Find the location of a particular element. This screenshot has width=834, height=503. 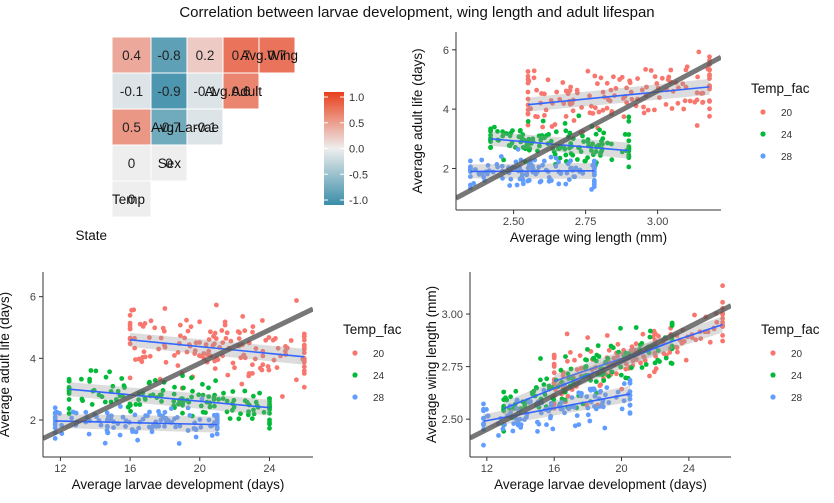

x-tick-label: 2.75 is located at coordinates (585, 222).